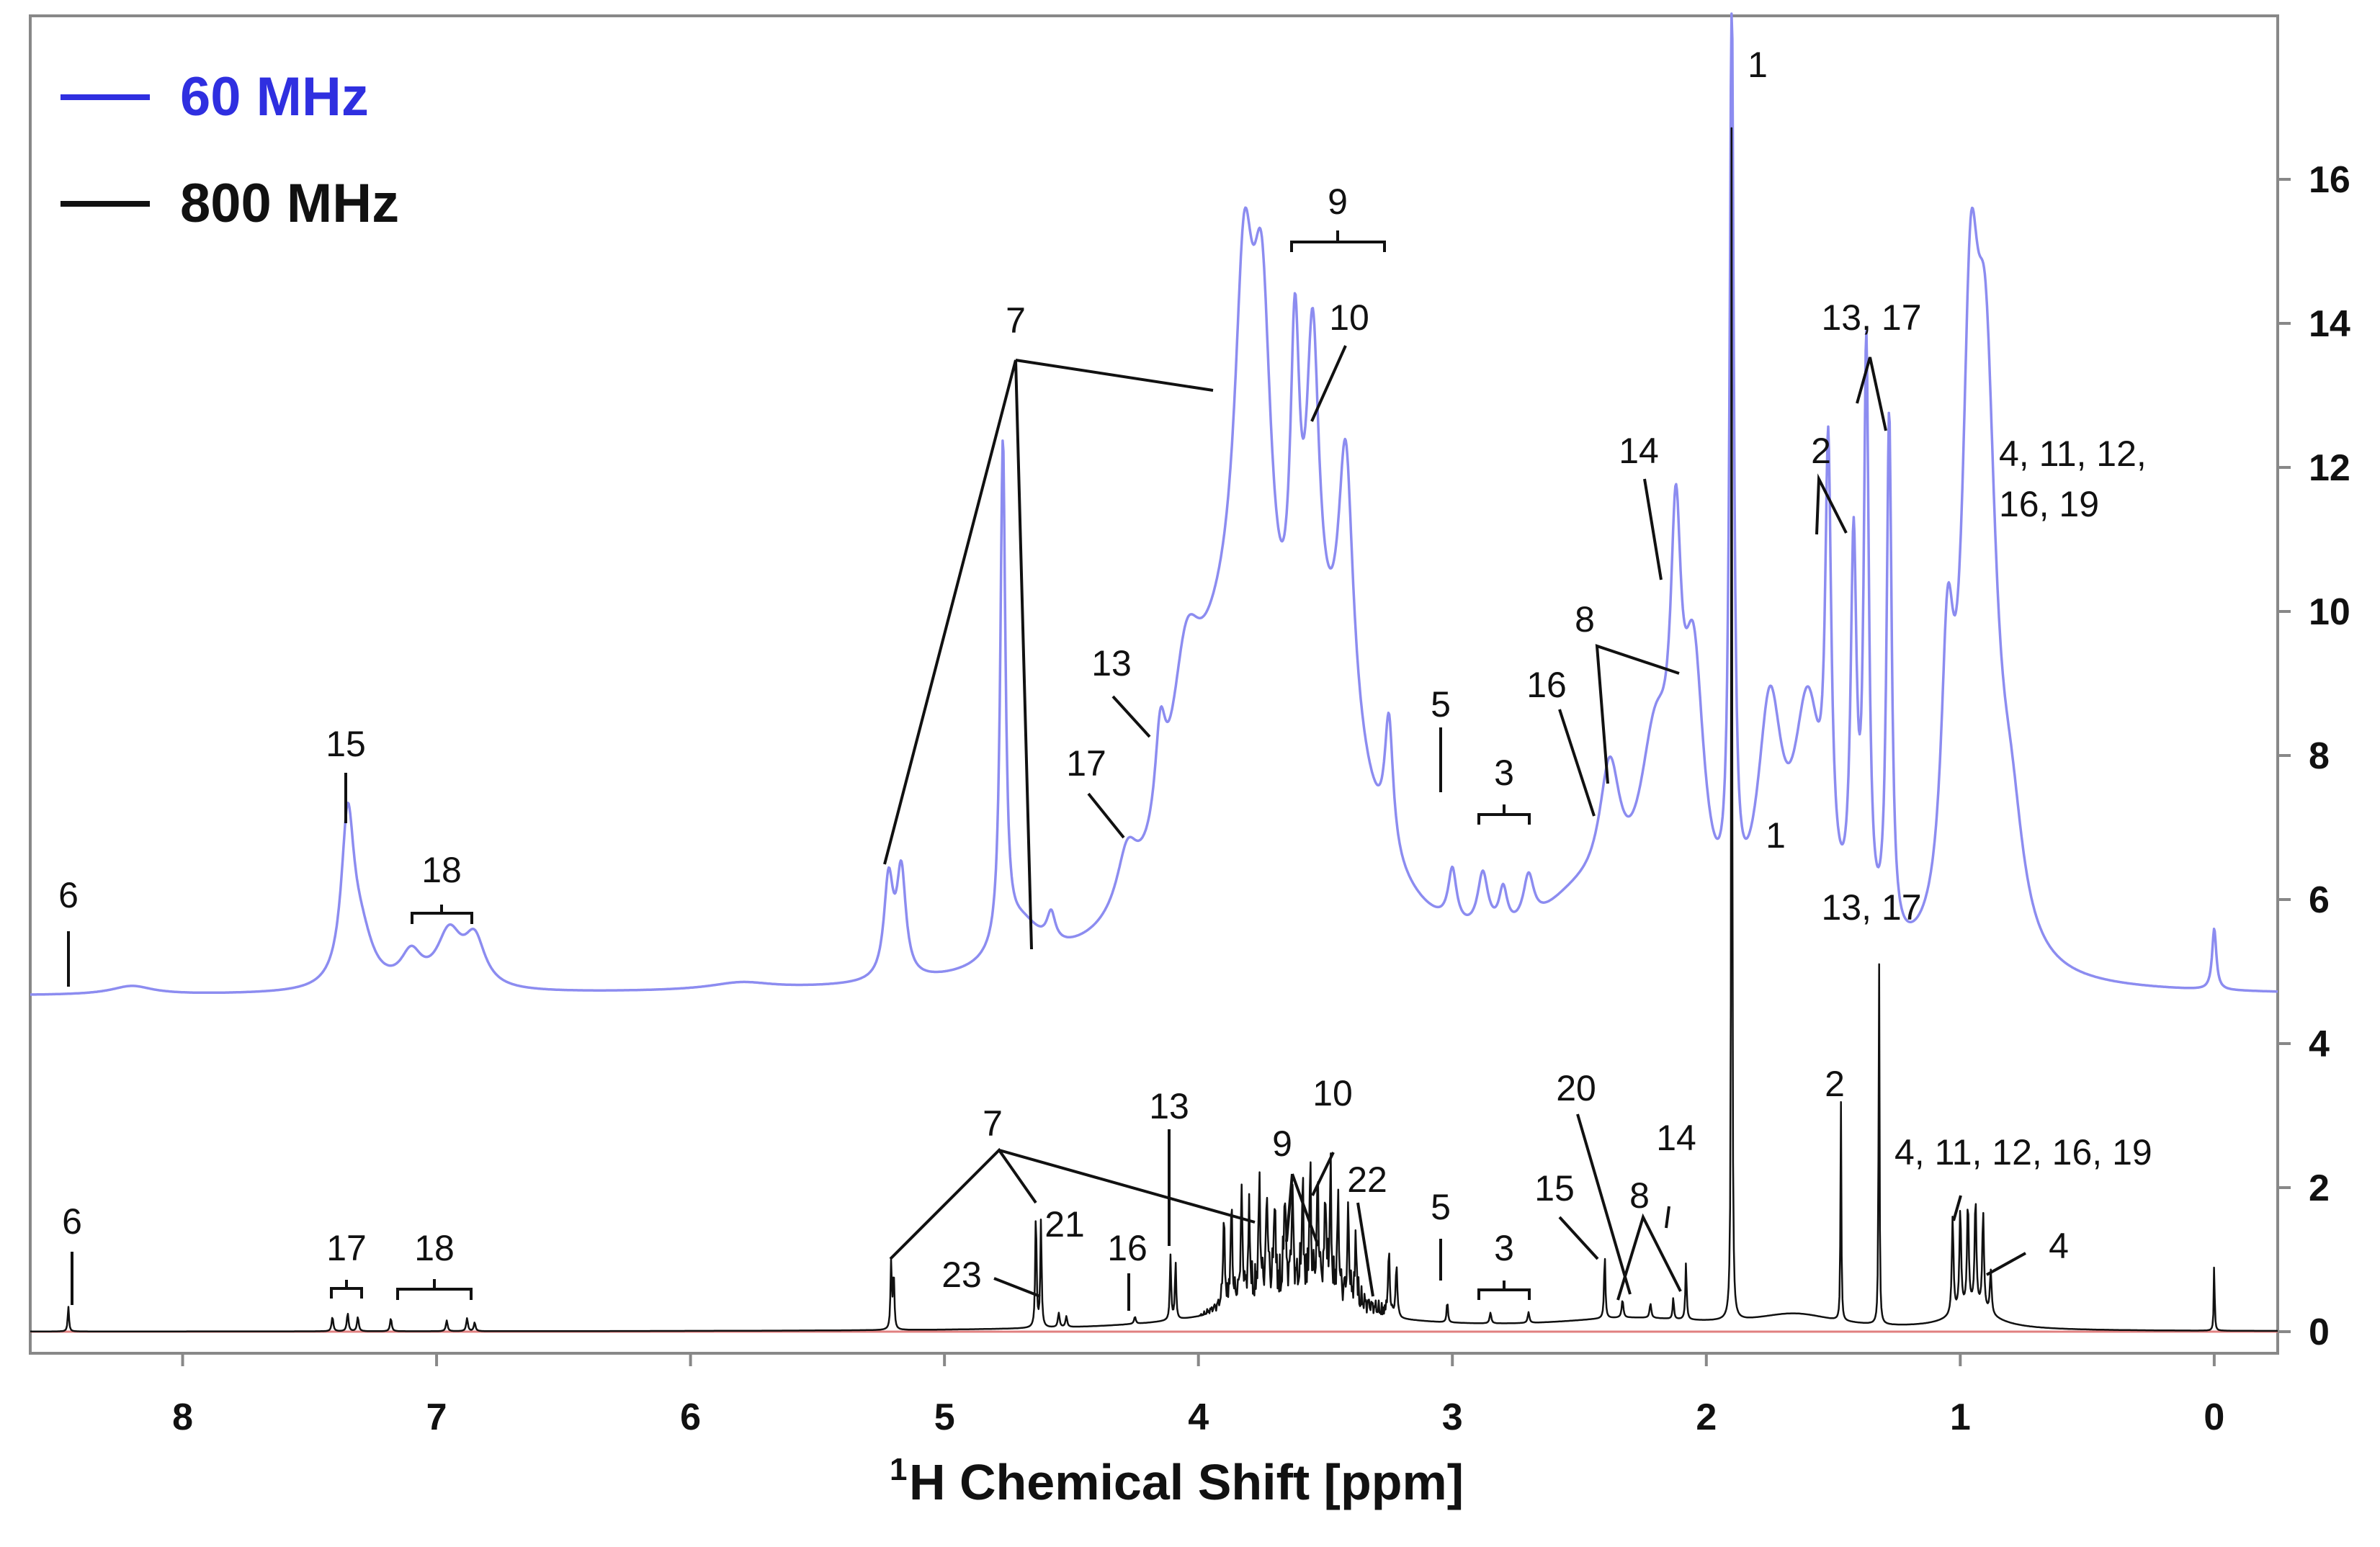  What do you see at coordinates (2073, 454) in the screenshot?
I see `label-4-11-12-60: 4, 11, 12,` at bounding box center [2073, 454].